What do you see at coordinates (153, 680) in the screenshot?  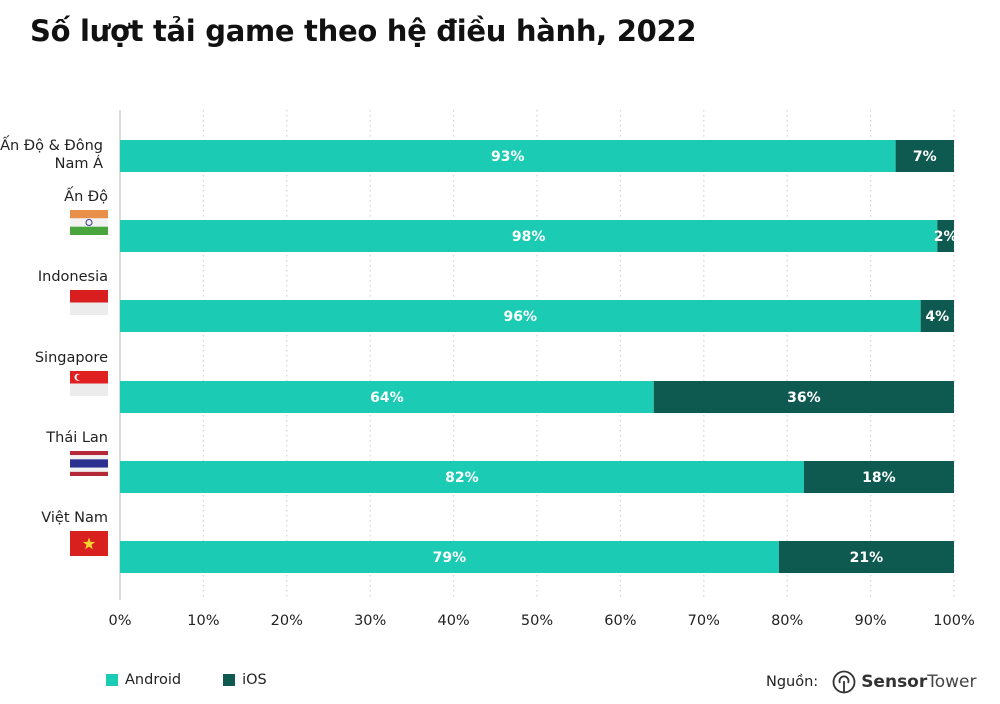 I see `legend-label-android: Android` at bounding box center [153, 680].